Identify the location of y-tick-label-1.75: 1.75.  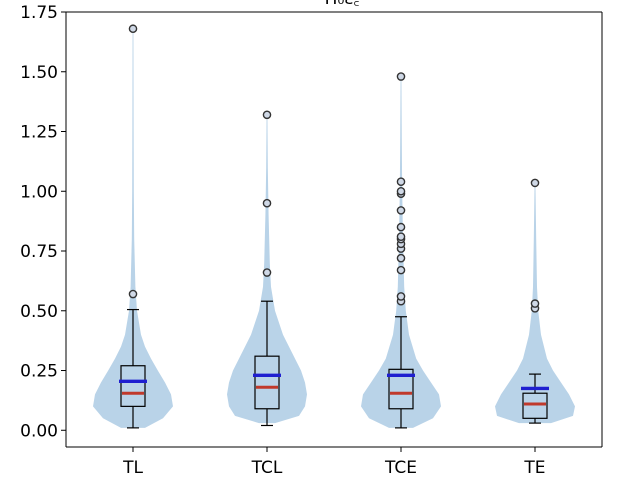
(39, 13).